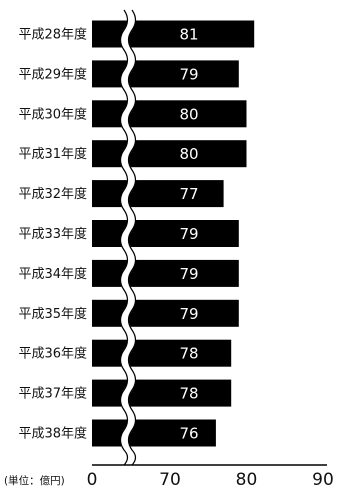 This screenshot has height=495, width=351. I want to click on category-label: 平成34年度, so click(52, 274).